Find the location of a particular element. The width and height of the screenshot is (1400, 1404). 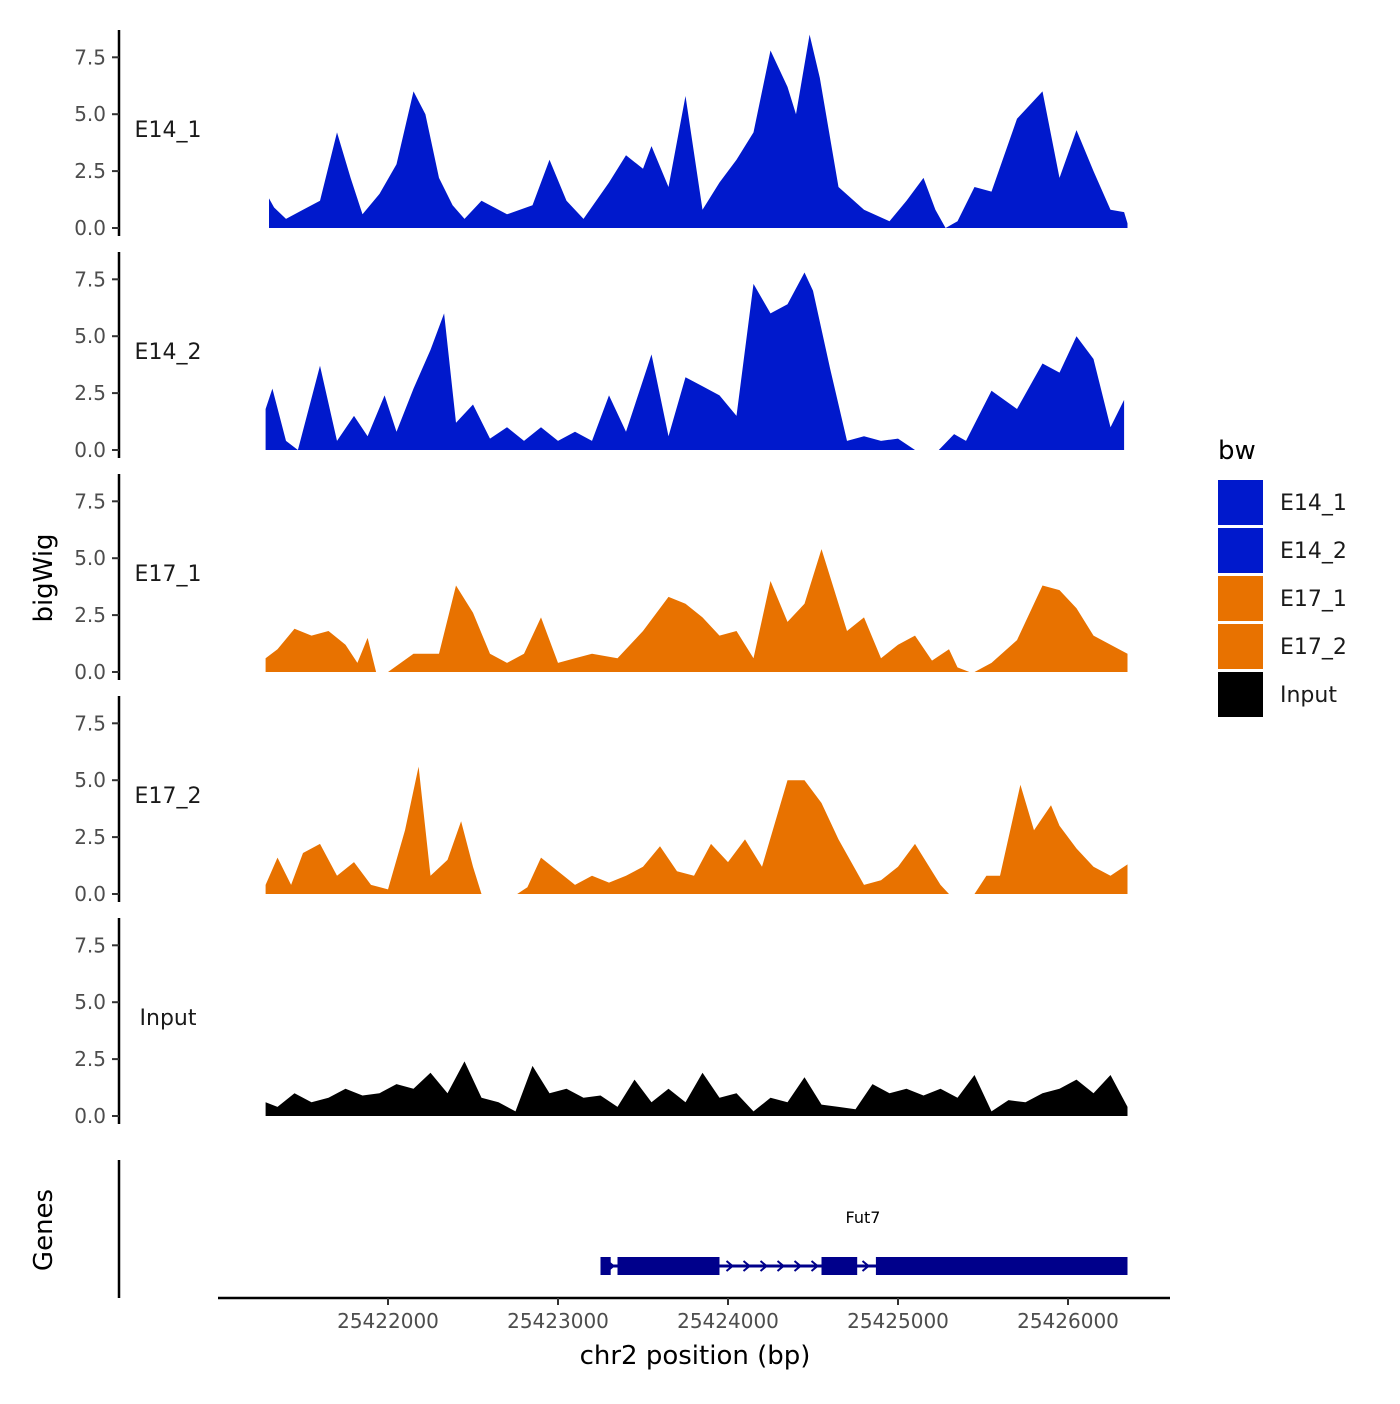

track-label: E17_2 is located at coordinates (168, 796).